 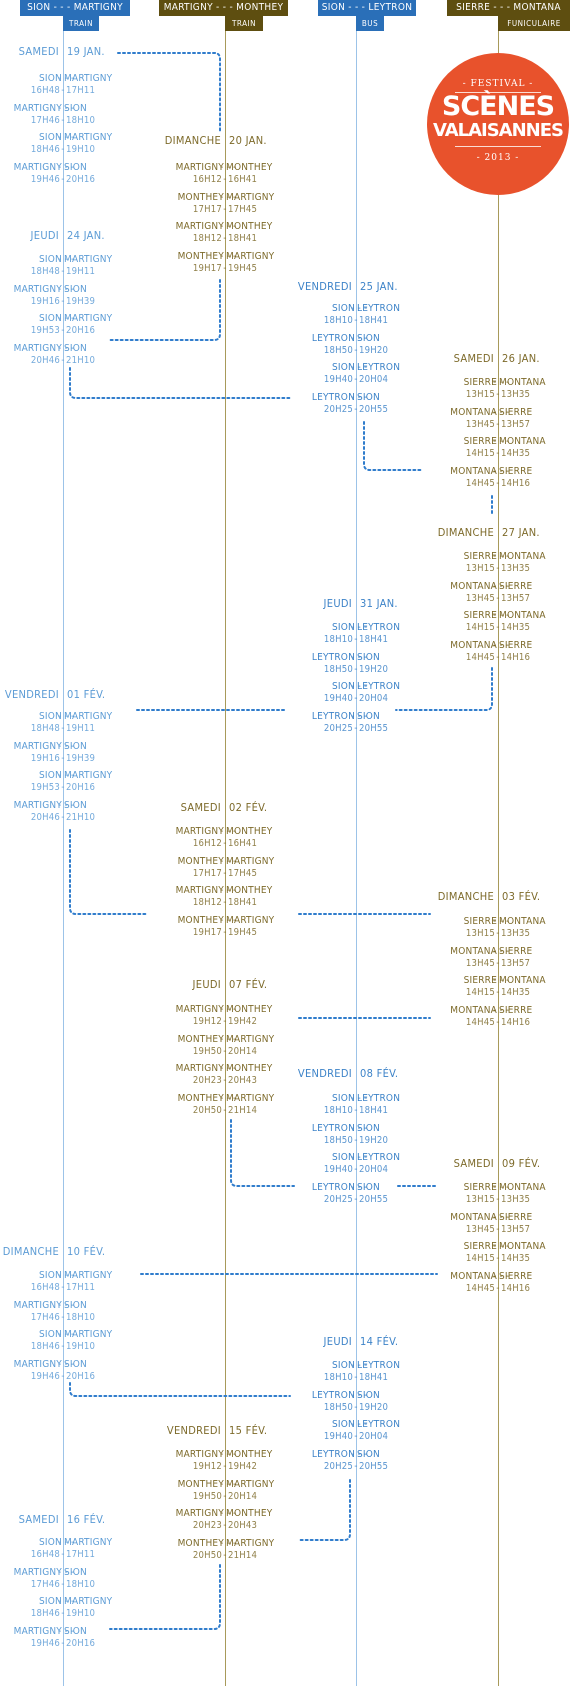 What do you see at coordinates (243, 843) in the screenshot?
I see `trip-arrival: 16H41` at bounding box center [243, 843].